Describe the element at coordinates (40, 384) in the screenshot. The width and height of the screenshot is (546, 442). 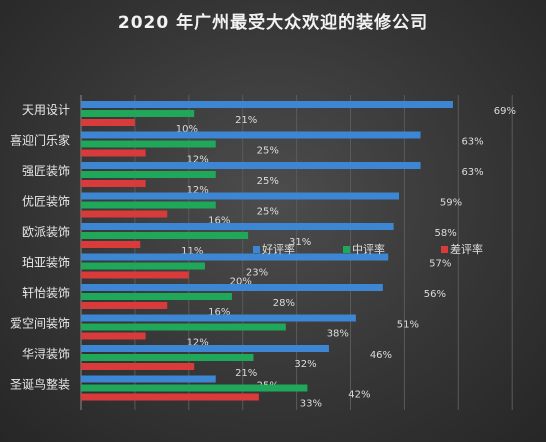
I see `category-label: 圣诞鸟整装` at that location.